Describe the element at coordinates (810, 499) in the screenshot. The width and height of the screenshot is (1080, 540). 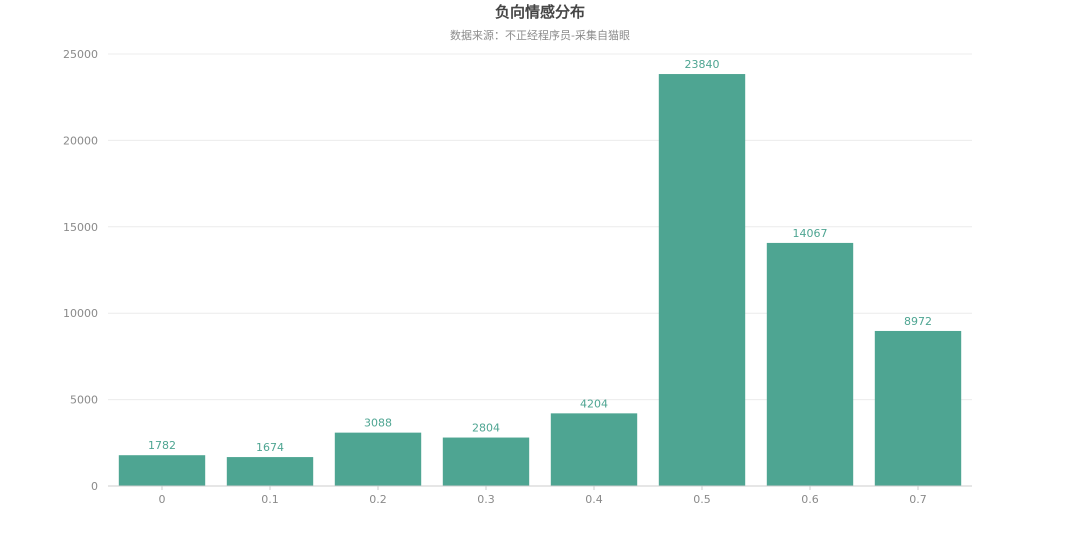
I see `x-tick-label: 0.6` at that location.